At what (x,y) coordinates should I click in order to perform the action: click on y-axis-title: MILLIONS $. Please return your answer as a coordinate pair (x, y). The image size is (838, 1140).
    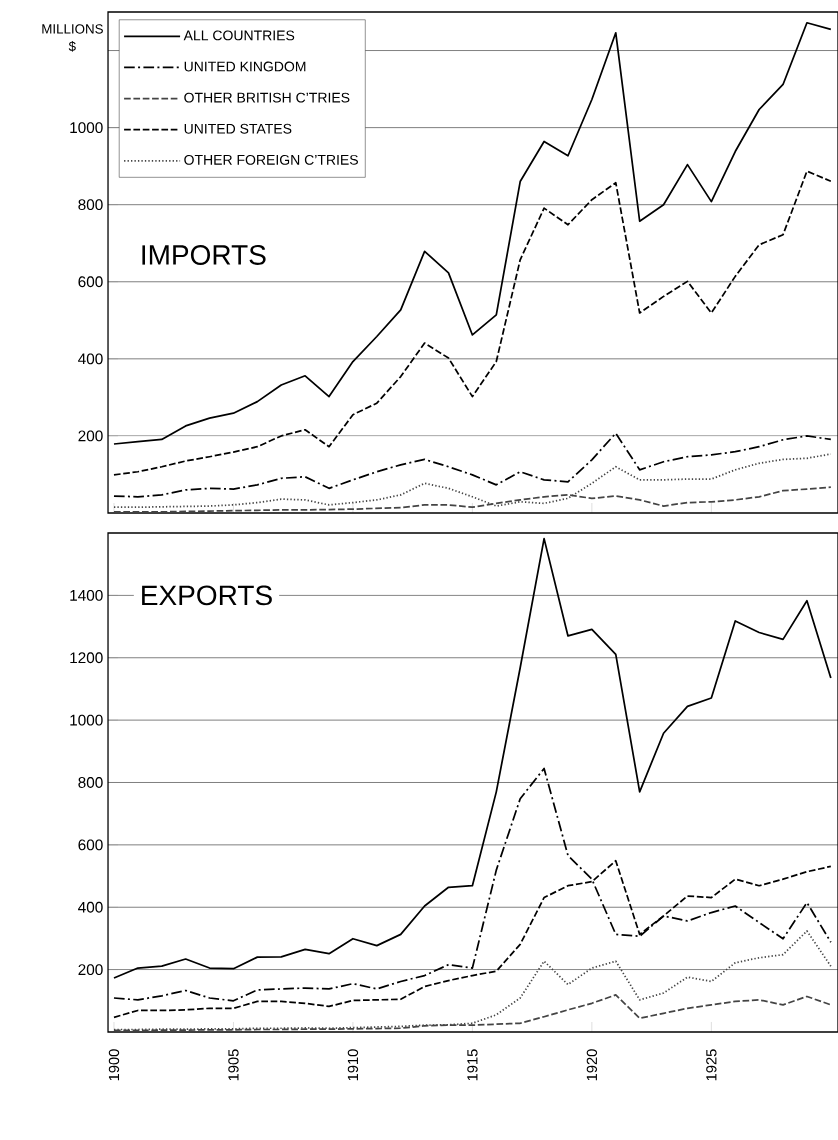
    Looking at the image, I should click on (72, 38).